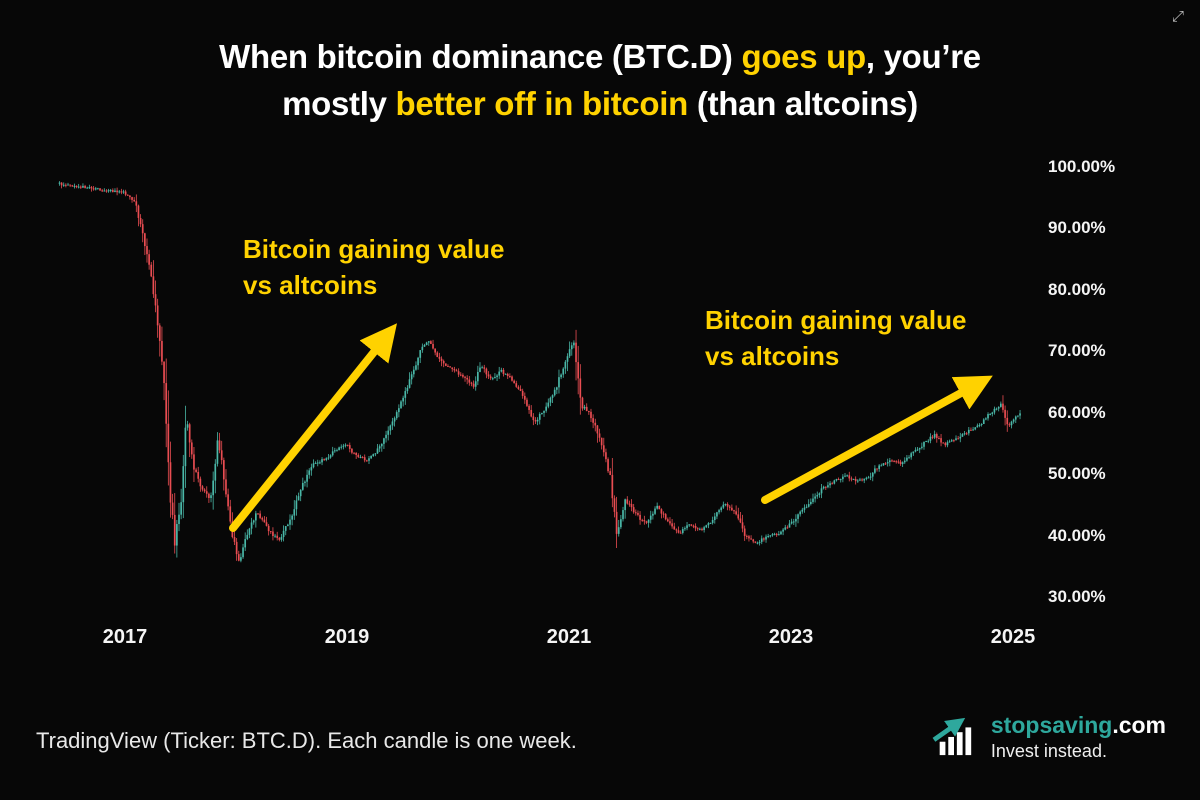 This screenshot has width=1200, height=800. I want to click on y-axis-label: 40.00%, so click(1077, 535).